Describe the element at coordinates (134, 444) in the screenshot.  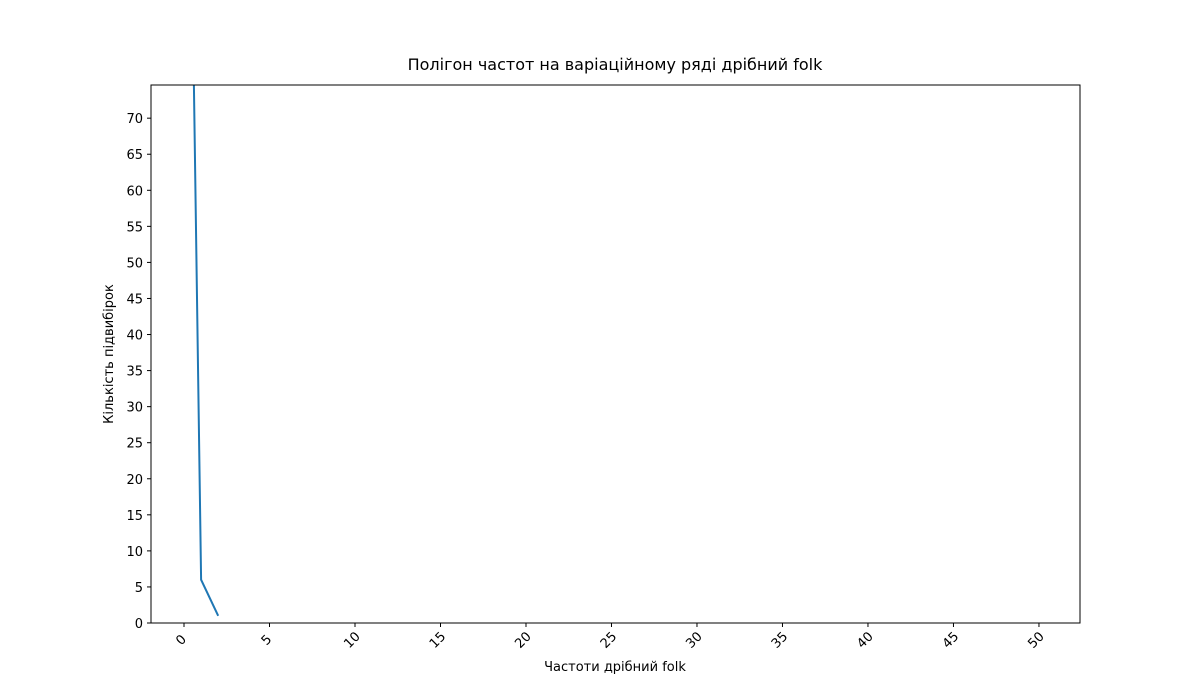
I see `y-tick-label: 25` at that location.